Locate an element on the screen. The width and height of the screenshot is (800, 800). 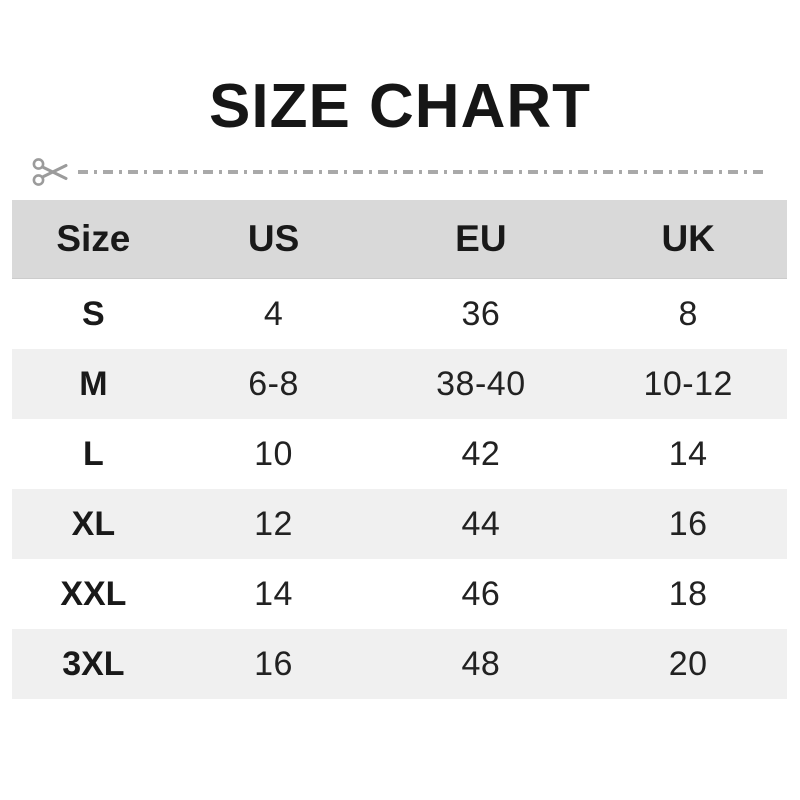
eu-cell: 36 is located at coordinates (481, 313).